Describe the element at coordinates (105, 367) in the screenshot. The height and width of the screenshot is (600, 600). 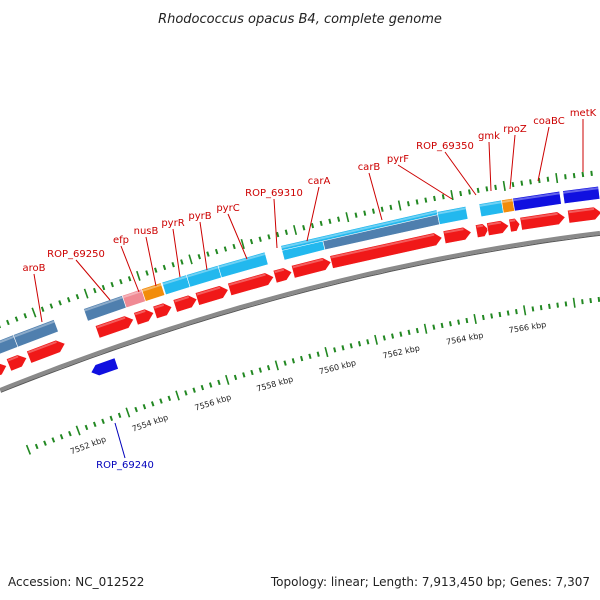
I see `reverse-gene-arrow` at that location.